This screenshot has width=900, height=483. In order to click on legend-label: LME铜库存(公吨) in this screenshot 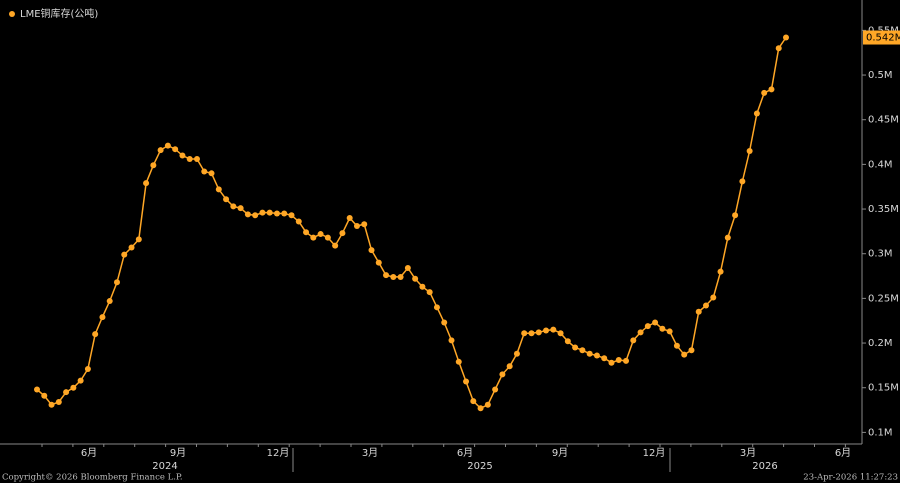, I will do `click(59, 13)`.